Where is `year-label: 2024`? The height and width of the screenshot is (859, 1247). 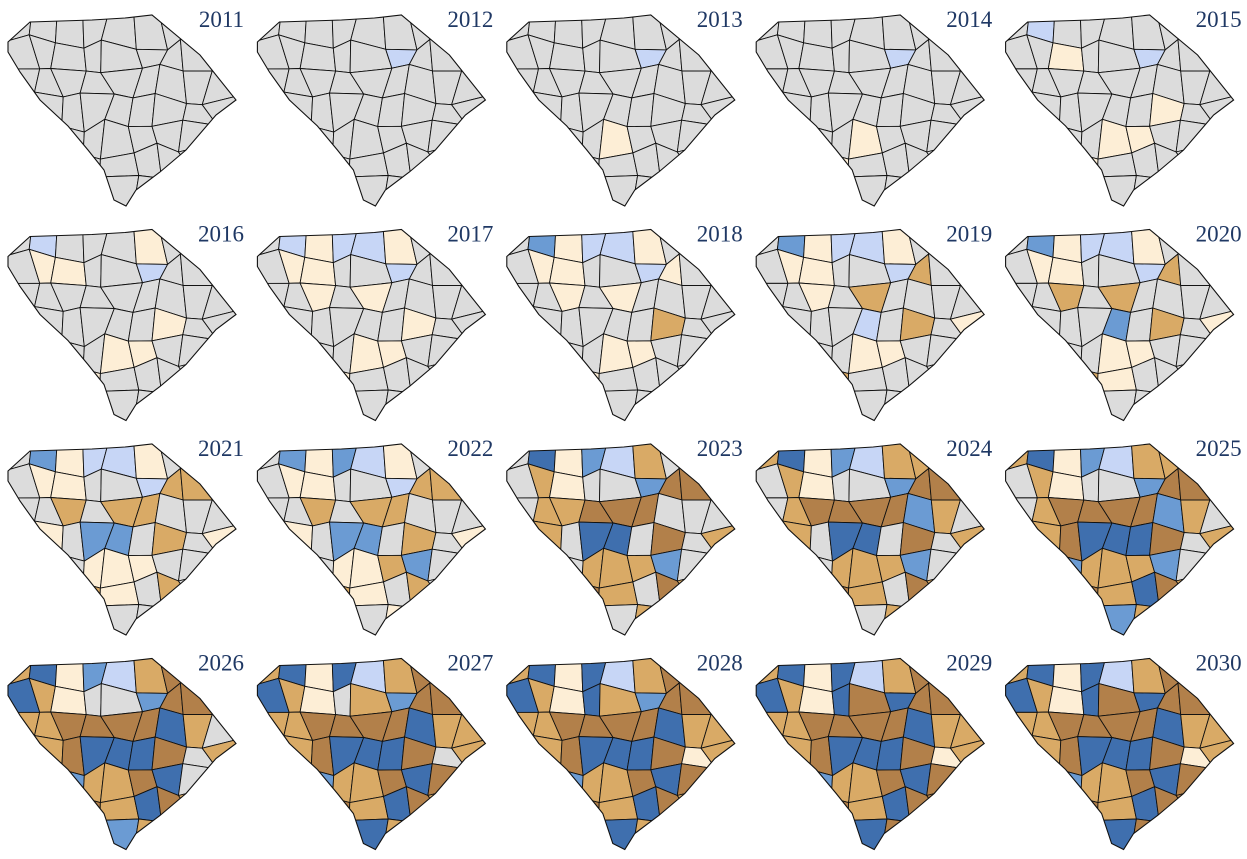 year-label: 2024 is located at coordinates (969, 448).